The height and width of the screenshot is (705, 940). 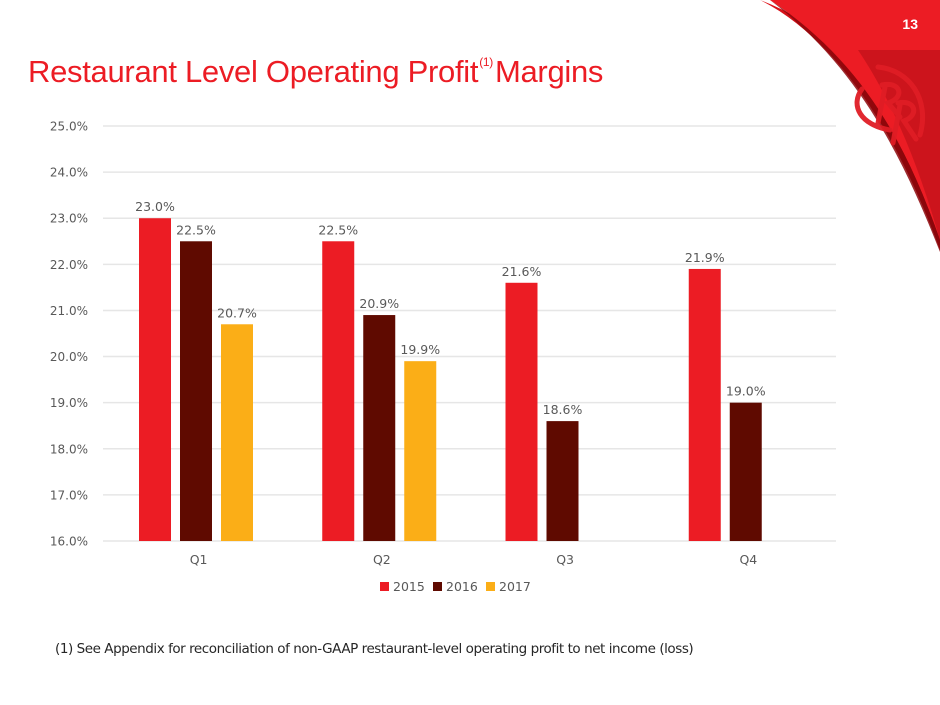 I want to click on y-tick-label: 20.0%, so click(x=69, y=357).